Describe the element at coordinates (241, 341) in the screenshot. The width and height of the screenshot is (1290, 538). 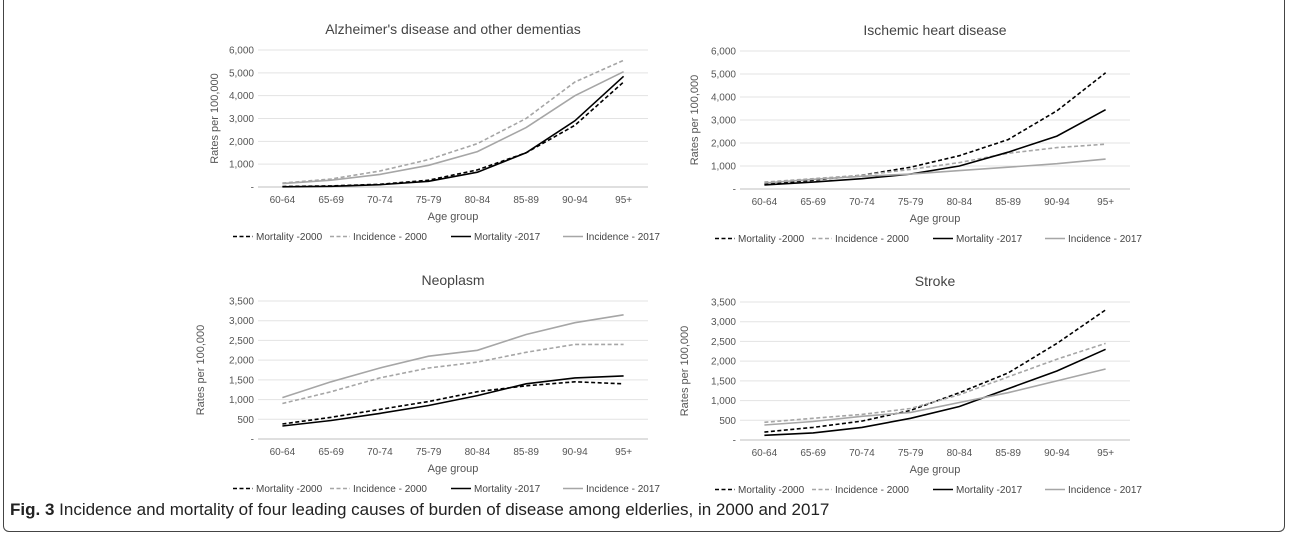
I see `y-tick-label: 2,500` at that location.